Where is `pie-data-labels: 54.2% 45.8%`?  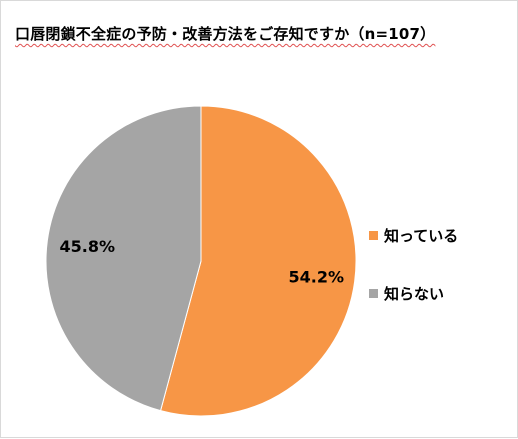
pie-data-labels: 54.2% 45.8% is located at coordinates (202, 261).